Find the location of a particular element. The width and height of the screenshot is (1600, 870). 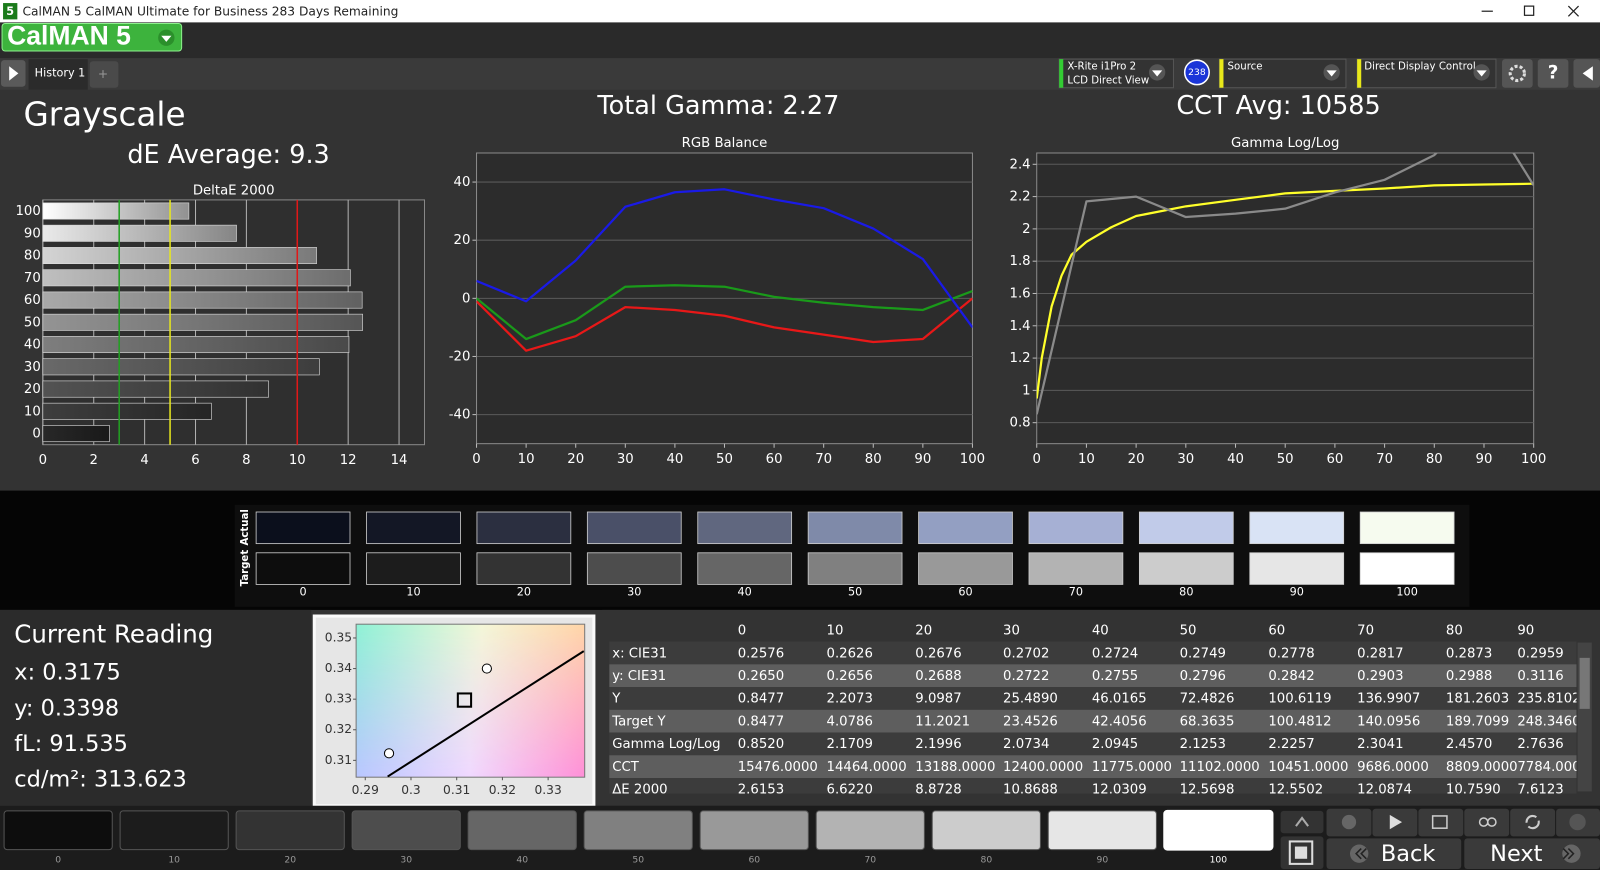

settings-button is located at coordinates (1517, 73).